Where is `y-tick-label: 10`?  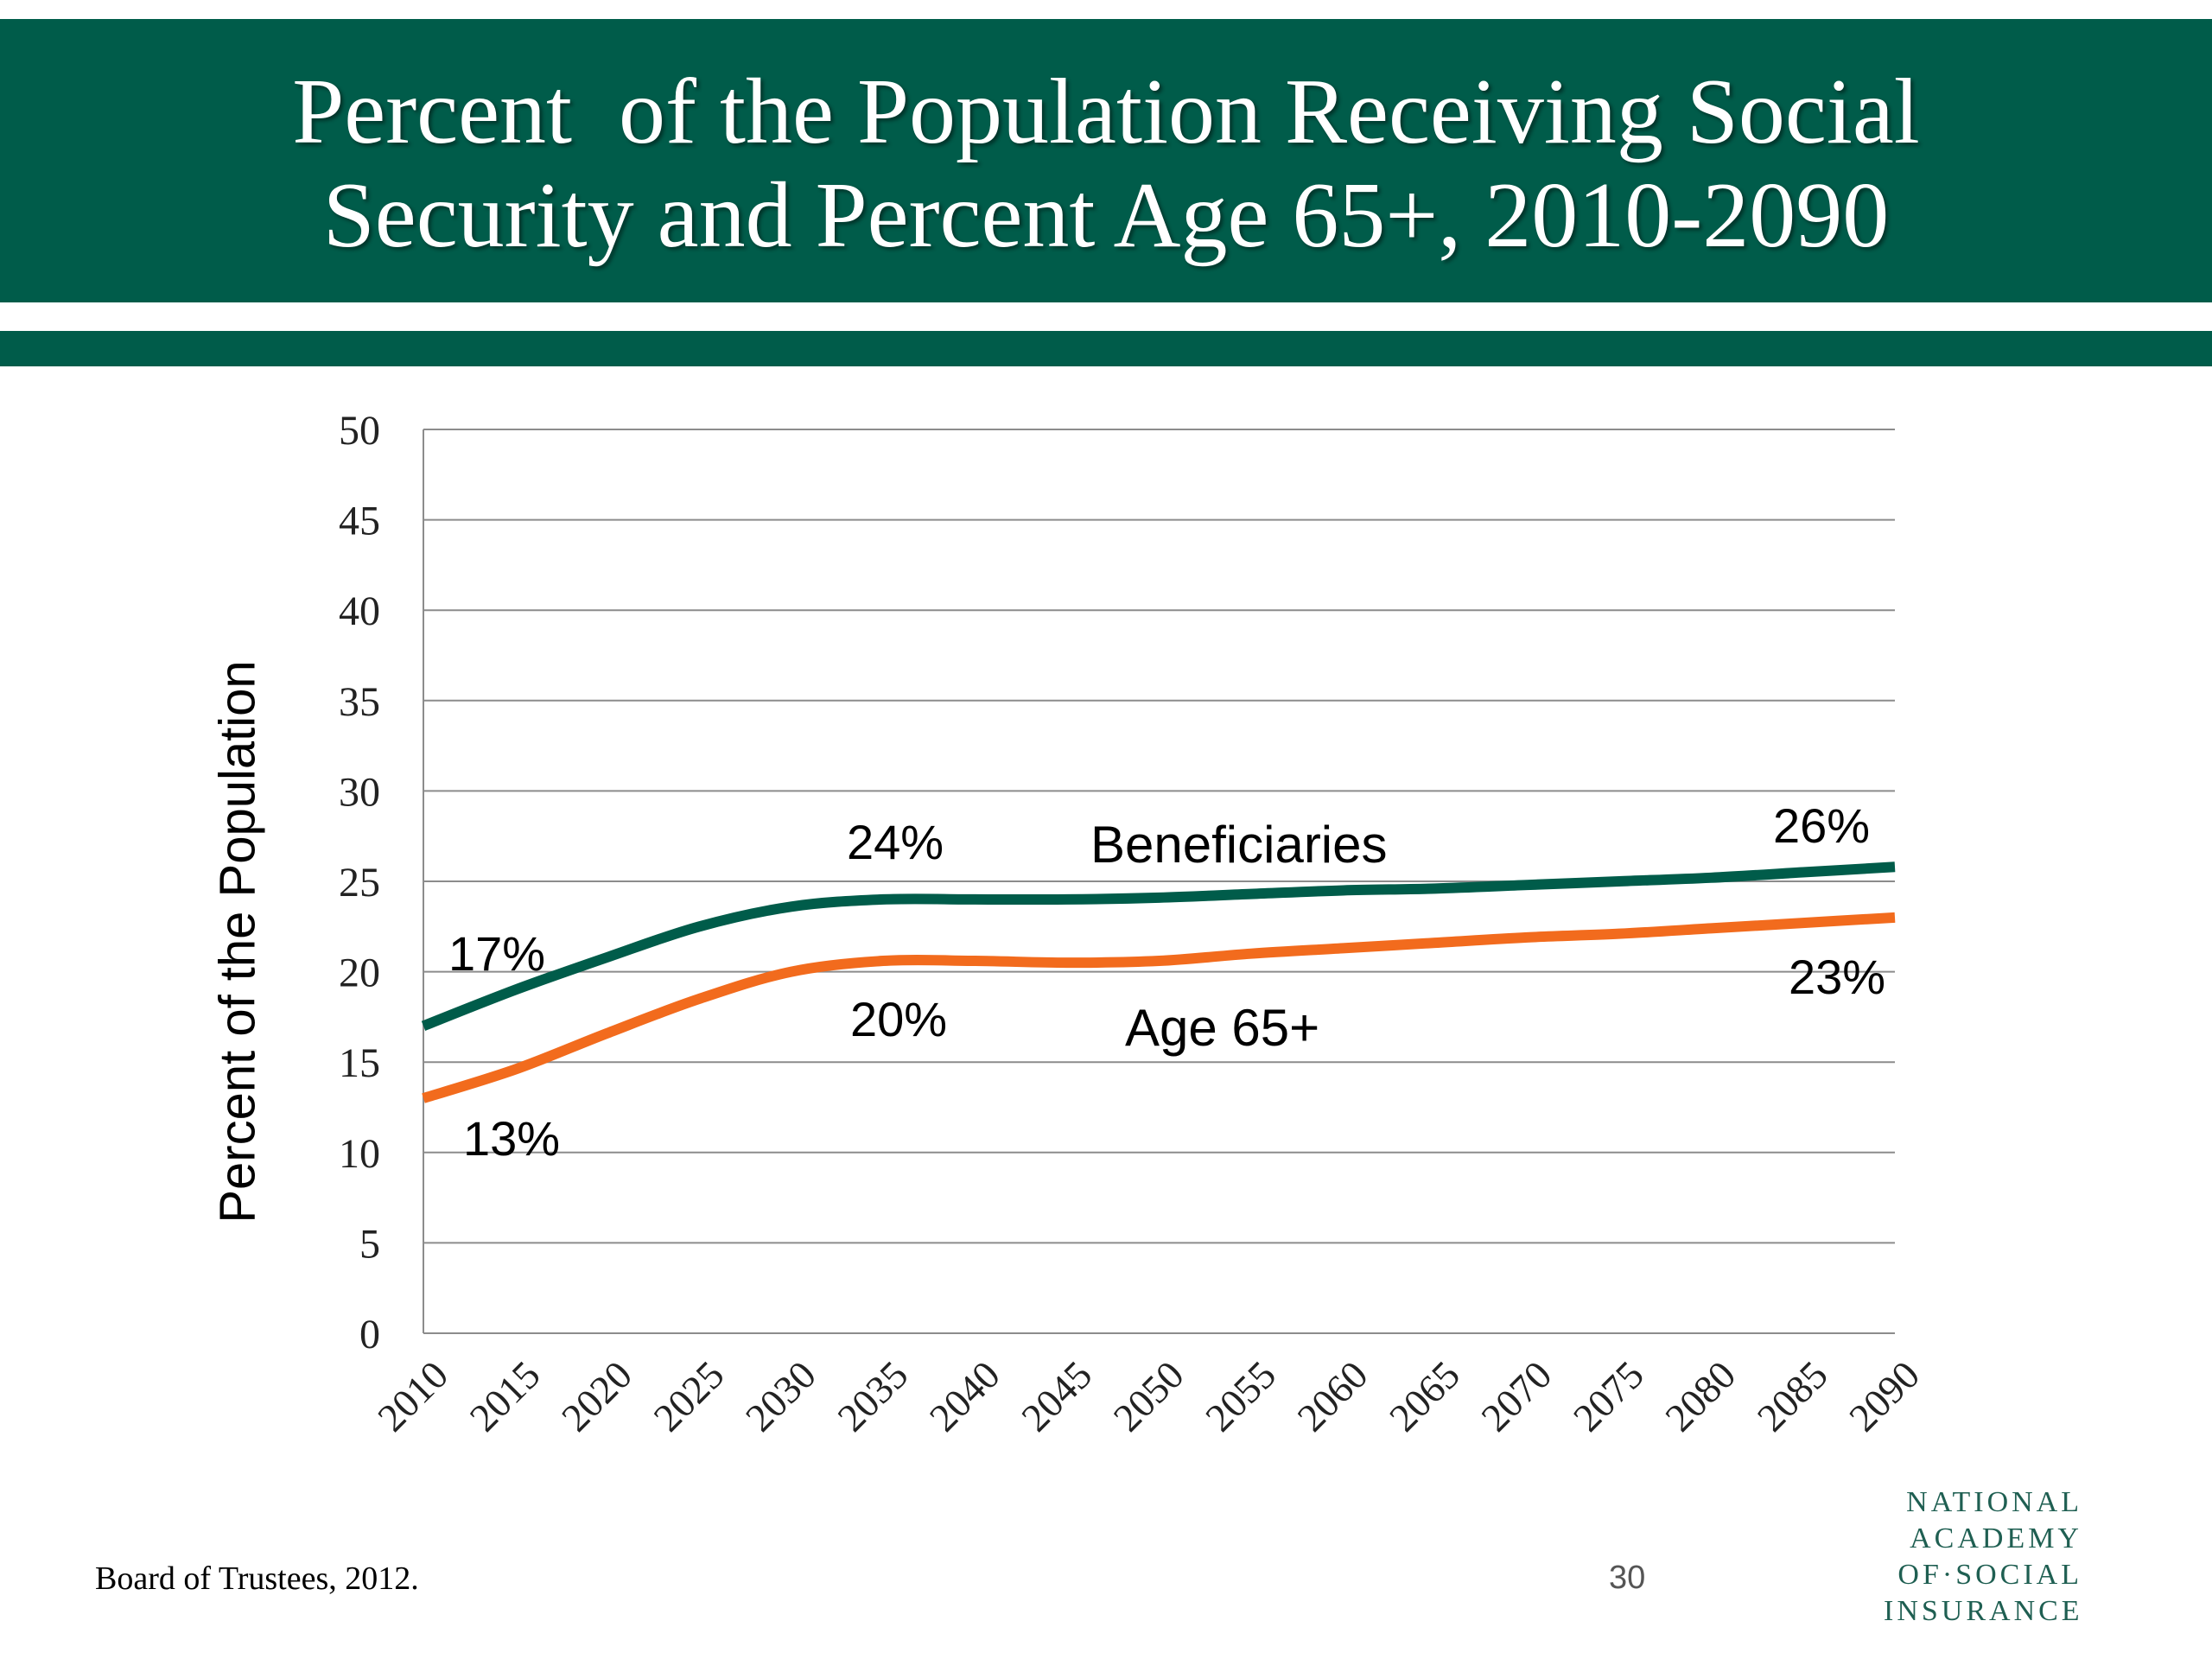 y-tick-label: 10 is located at coordinates (359, 1154).